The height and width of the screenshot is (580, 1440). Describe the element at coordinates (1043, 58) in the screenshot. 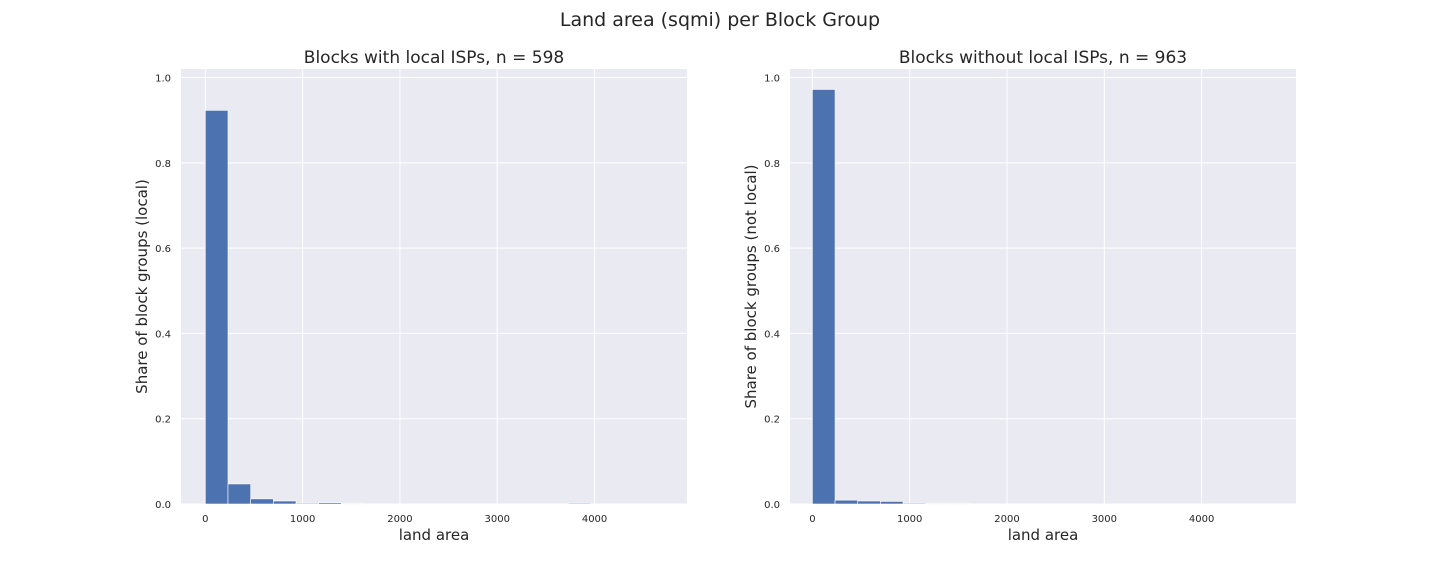

I see `subplot-title: Blocks without local ISPs, n = 963` at that location.